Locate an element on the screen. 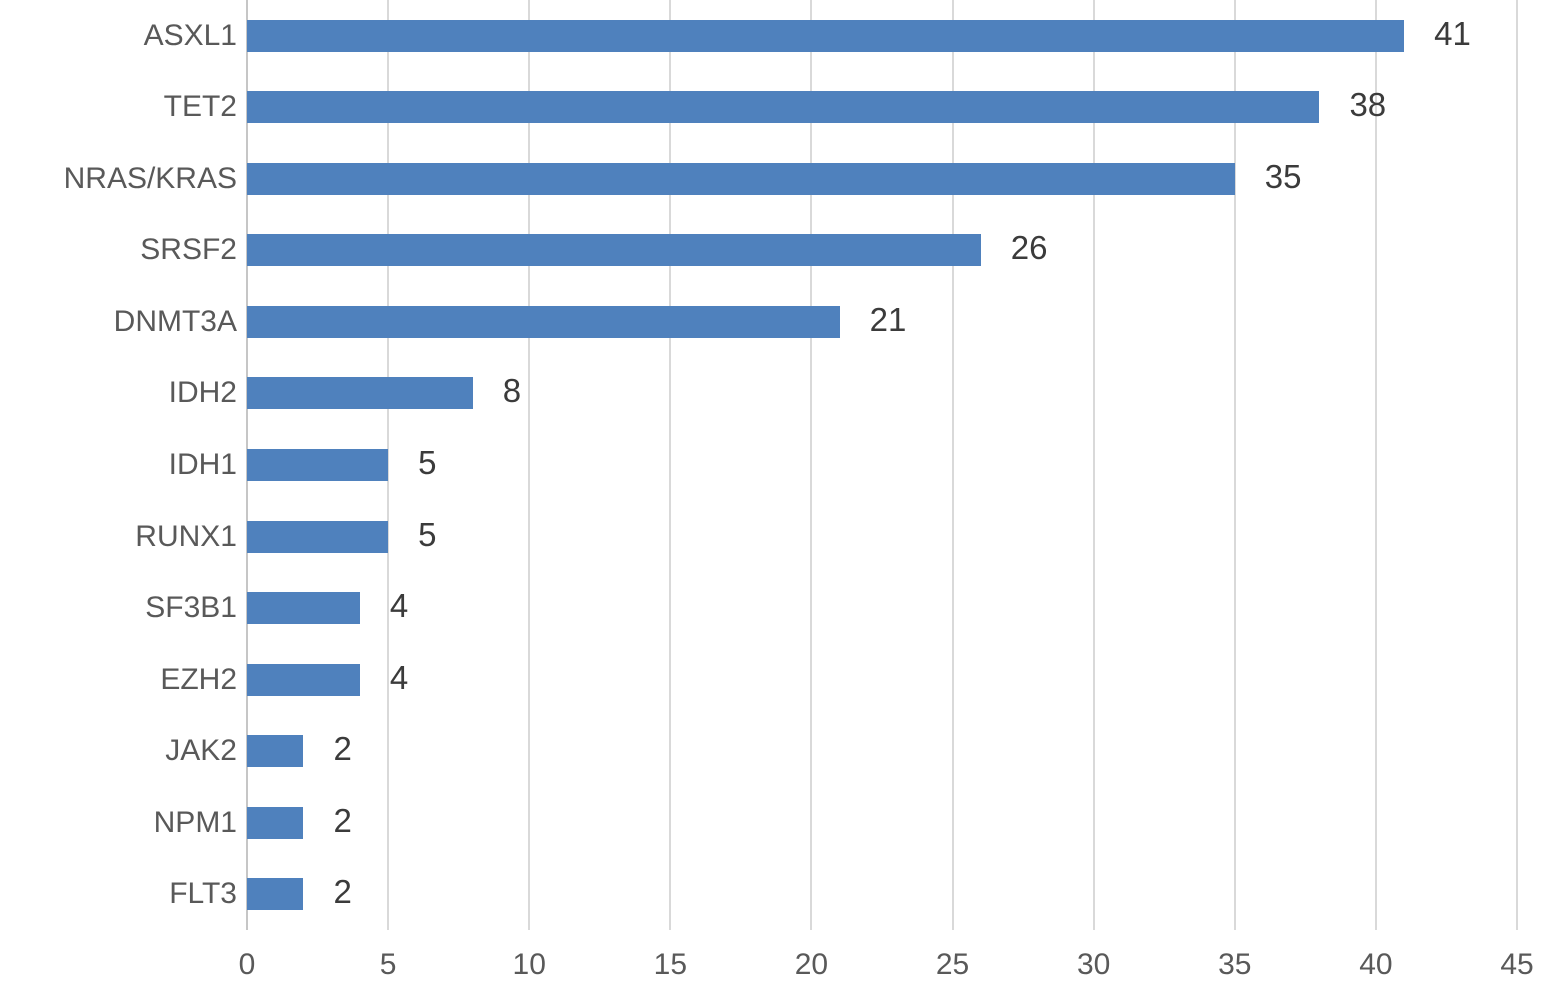 Image resolution: width=1547 pixels, height=1003 pixels. bar-npm1 is located at coordinates (275, 822).